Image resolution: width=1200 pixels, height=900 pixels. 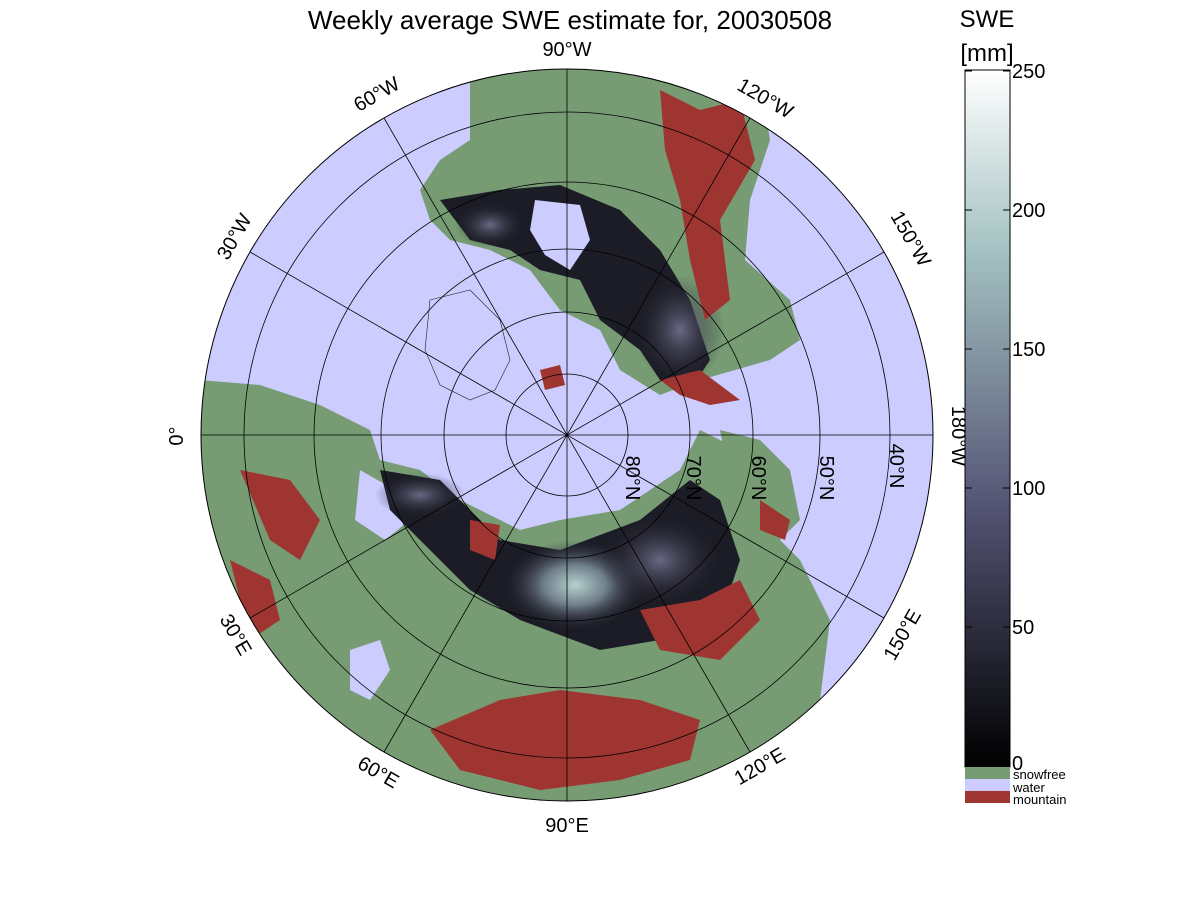 I want to click on snow-mid-siberia, so click(x=660, y=560).